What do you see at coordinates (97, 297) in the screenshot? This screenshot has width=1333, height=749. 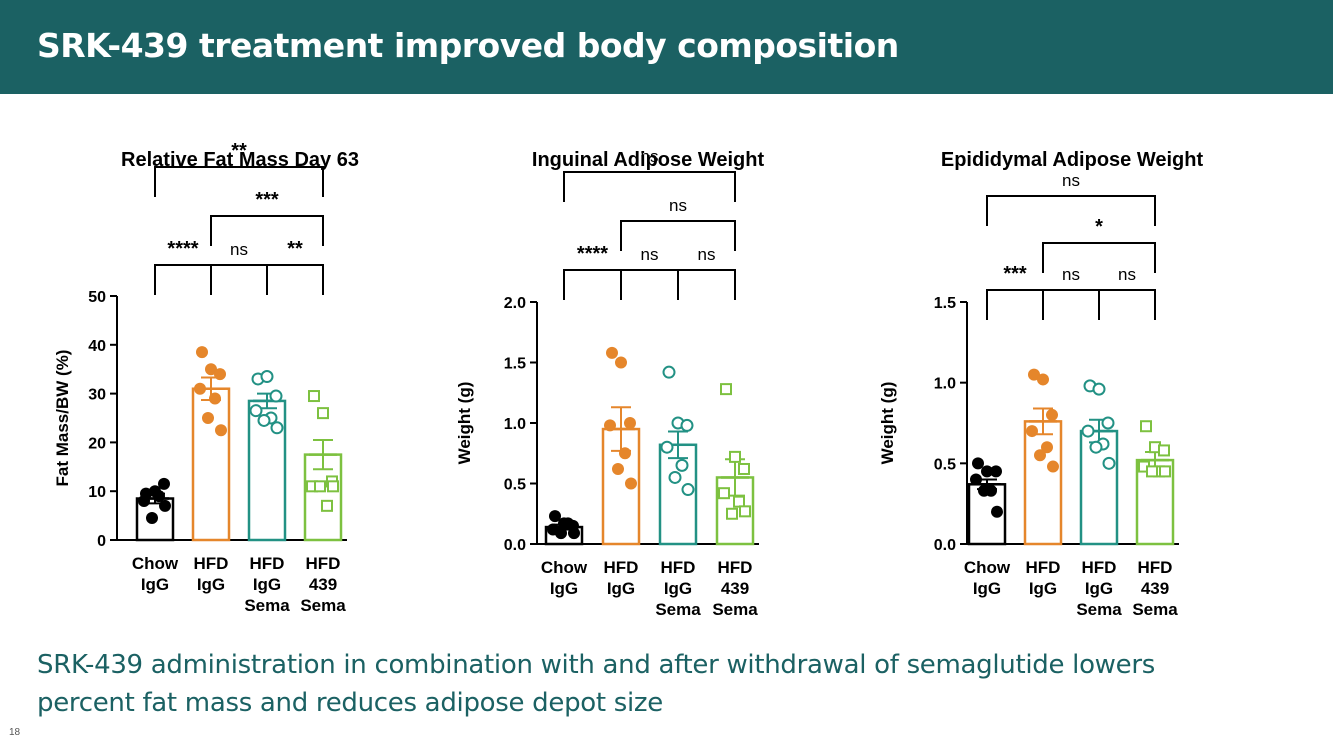 I see `y-tick-label: 50` at bounding box center [97, 297].